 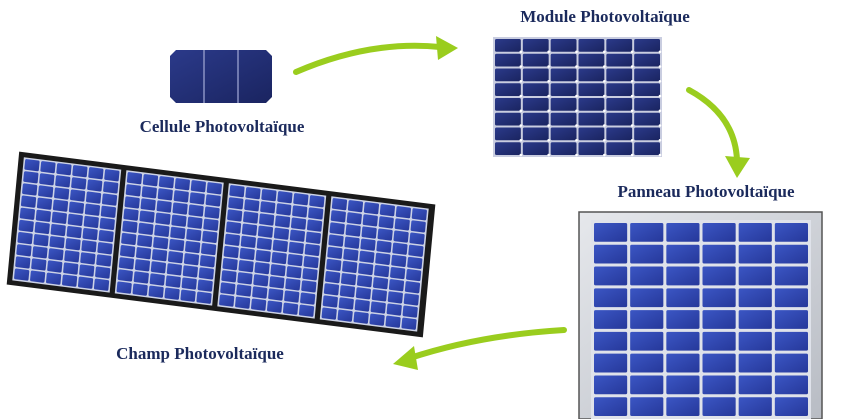 I want to click on panel-label: Panneau Photovoltaïque, so click(x=706, y=191).